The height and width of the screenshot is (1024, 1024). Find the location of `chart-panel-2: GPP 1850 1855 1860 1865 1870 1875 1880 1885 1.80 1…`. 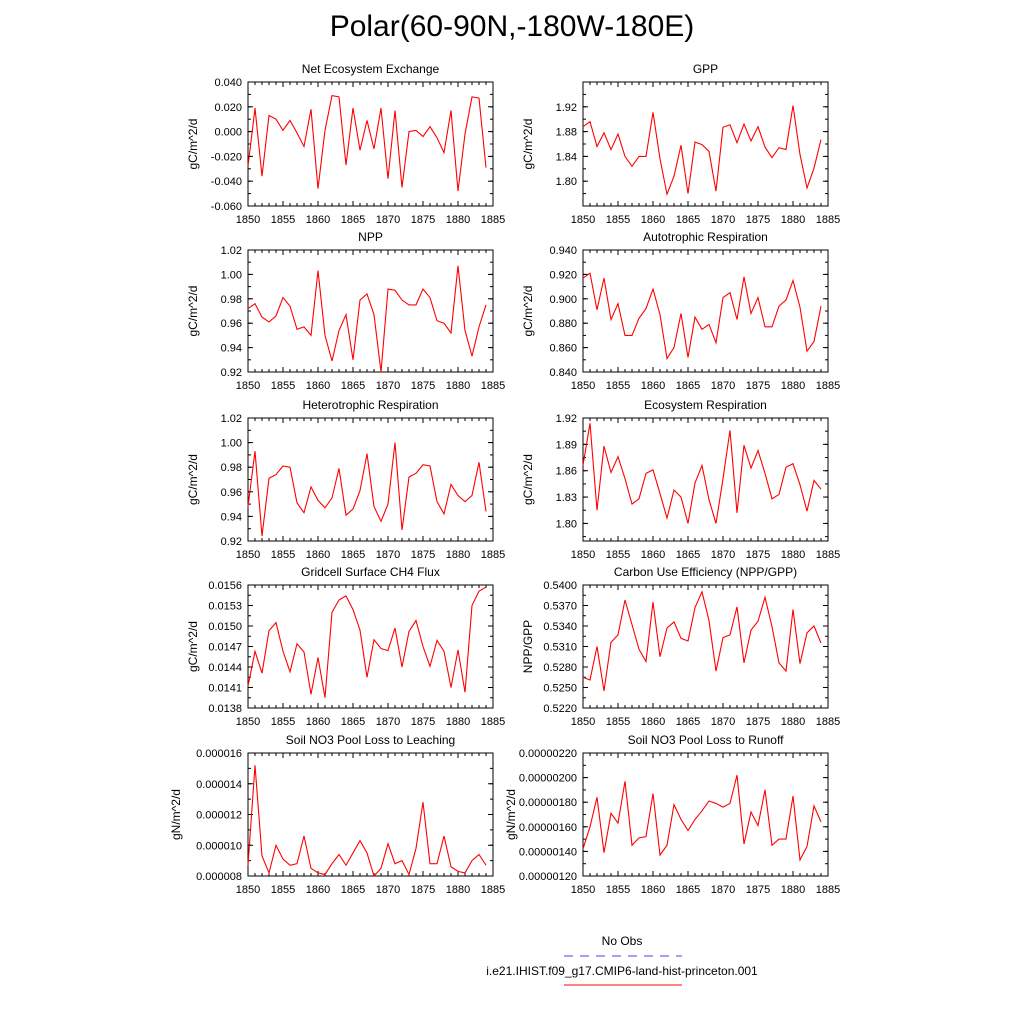

chart-panel-2: GPP 1850 1855 1860 1865 1870 1875 1880 1885 1.80 1… is located at coordinates (680, 144).